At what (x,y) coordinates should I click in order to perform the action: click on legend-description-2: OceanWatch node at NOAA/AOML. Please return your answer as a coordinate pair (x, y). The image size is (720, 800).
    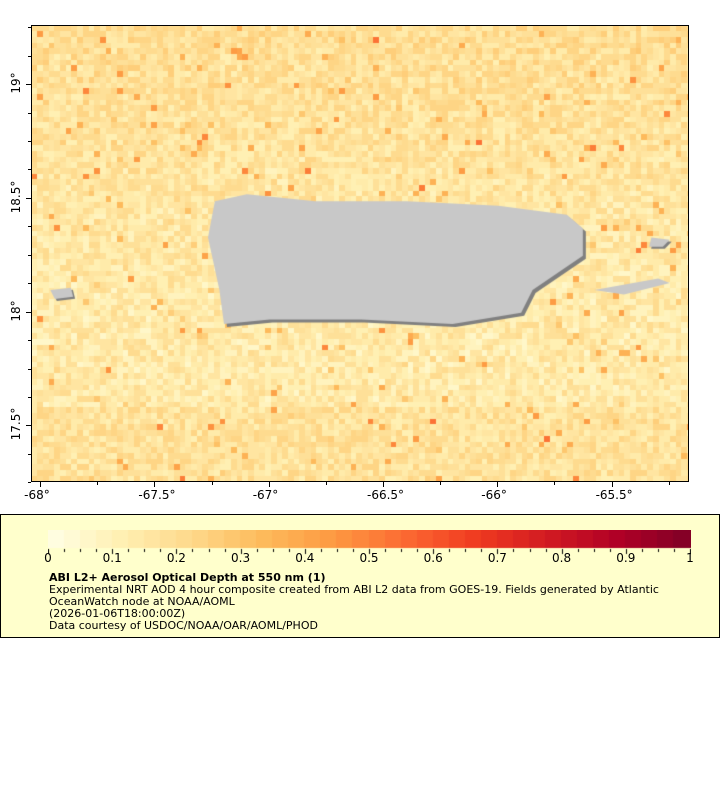
    Looking at the image, I should click on (142, 601).